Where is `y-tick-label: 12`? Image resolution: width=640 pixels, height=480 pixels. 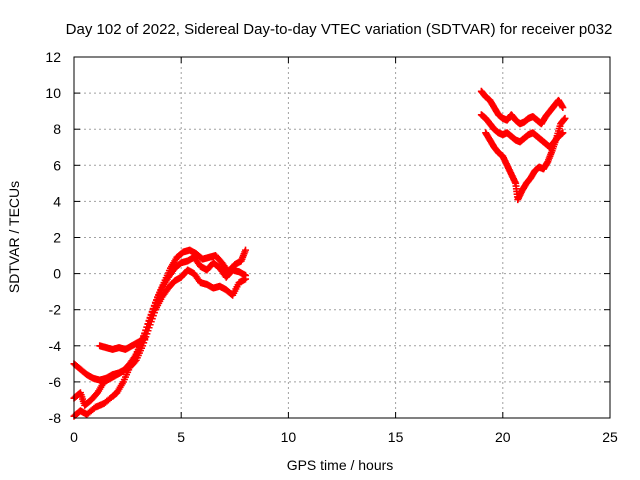
y-tick-label: 12 is located at coordinates (53, 57).